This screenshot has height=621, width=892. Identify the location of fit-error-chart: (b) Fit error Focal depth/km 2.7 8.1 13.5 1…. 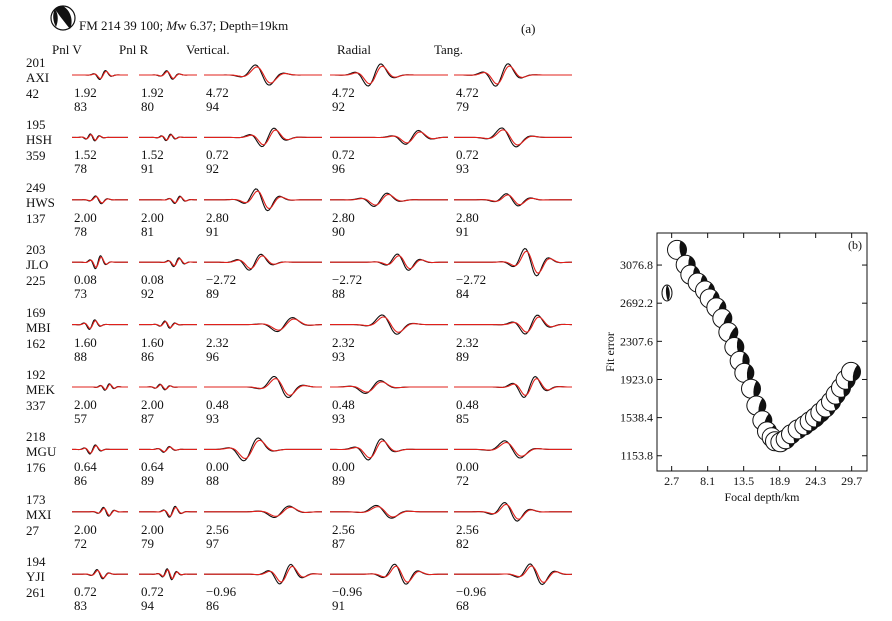
(737, 366).